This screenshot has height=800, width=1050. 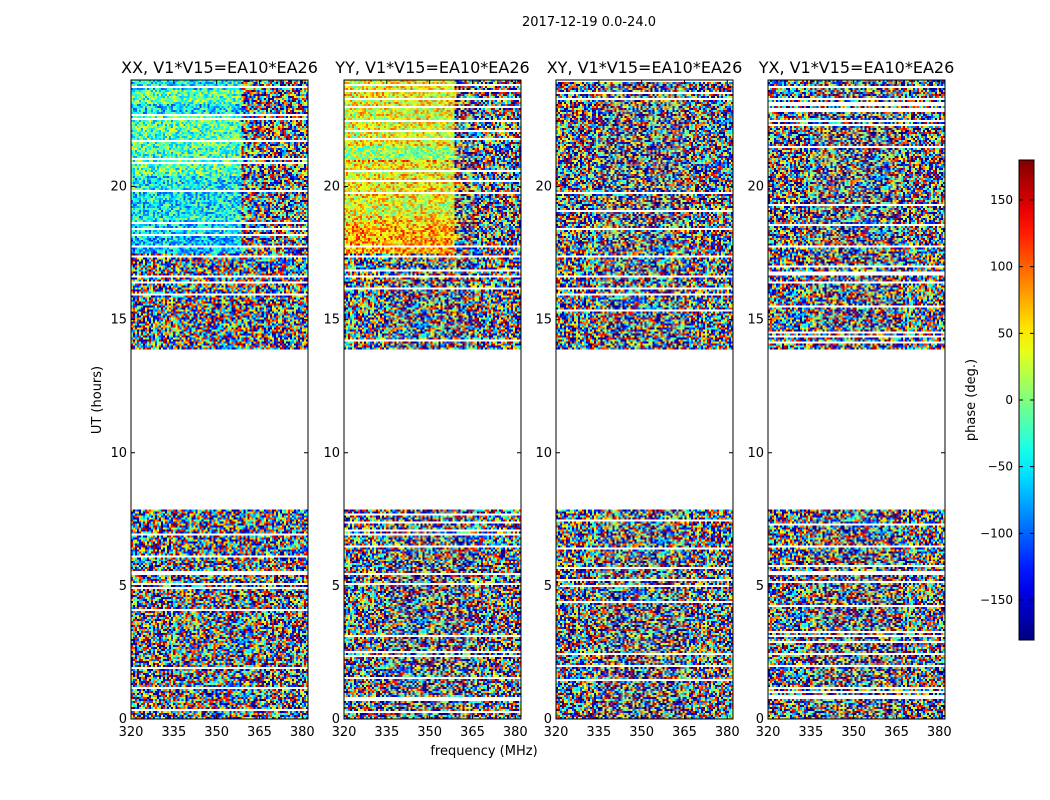 What do you see at coordinates (856, 67) in the screenshot?
I see `panel-title: YX, V1*V15=EA10*EA26` at bounding box center [856, 67].